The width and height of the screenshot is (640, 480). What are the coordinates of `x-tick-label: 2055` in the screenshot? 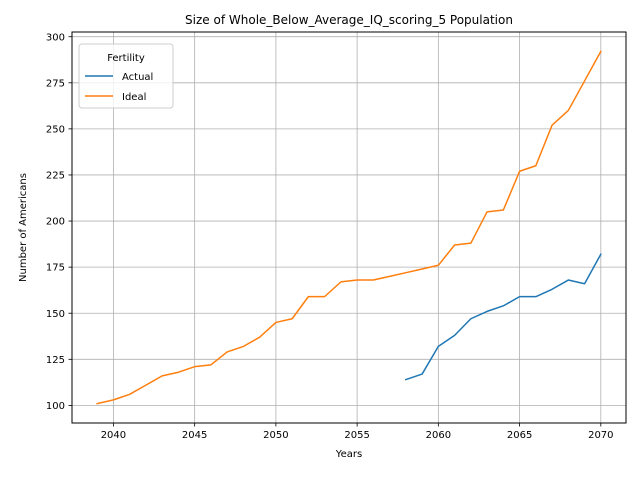 It's located at (356, 435).